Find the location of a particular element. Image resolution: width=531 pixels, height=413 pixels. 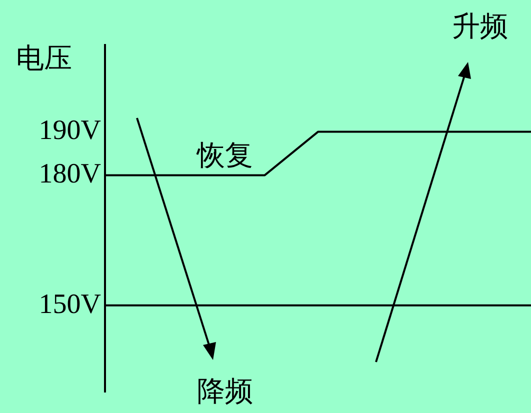

y-tick-label: 180V is located at coordinates (69, 174).